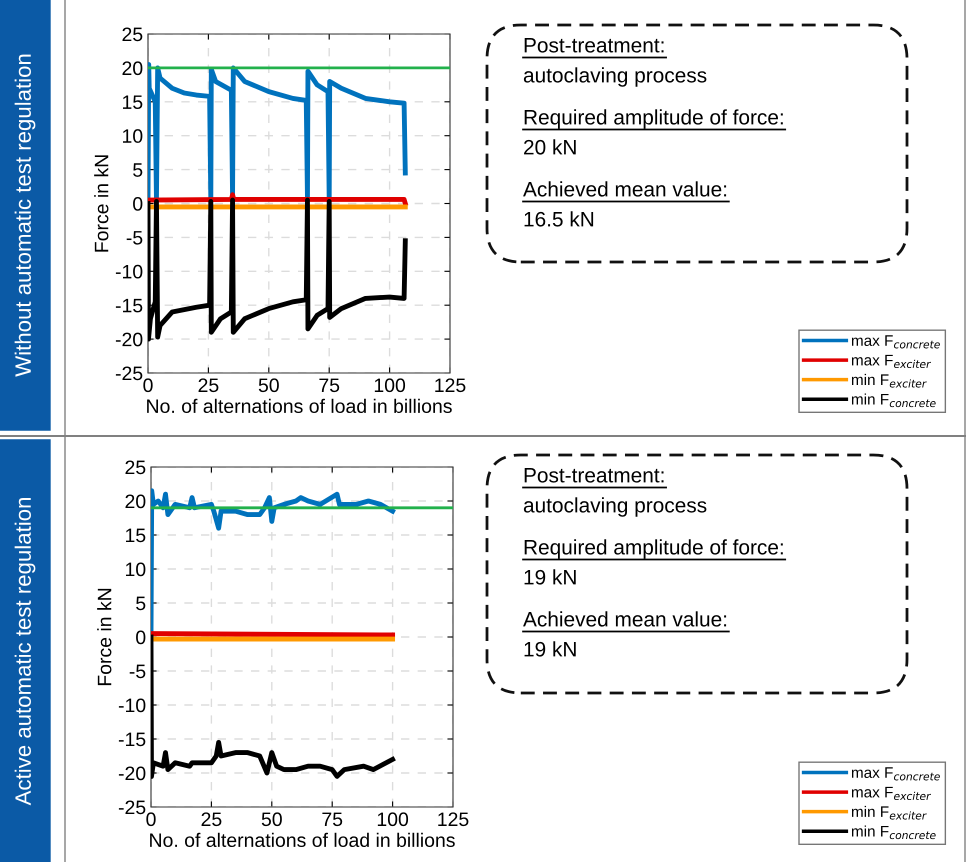 The width and height of the screenshot is (966, 862). Describe the element at coordinates (550, 147) in the screenshot. I see `text: 20 kN` at that location.